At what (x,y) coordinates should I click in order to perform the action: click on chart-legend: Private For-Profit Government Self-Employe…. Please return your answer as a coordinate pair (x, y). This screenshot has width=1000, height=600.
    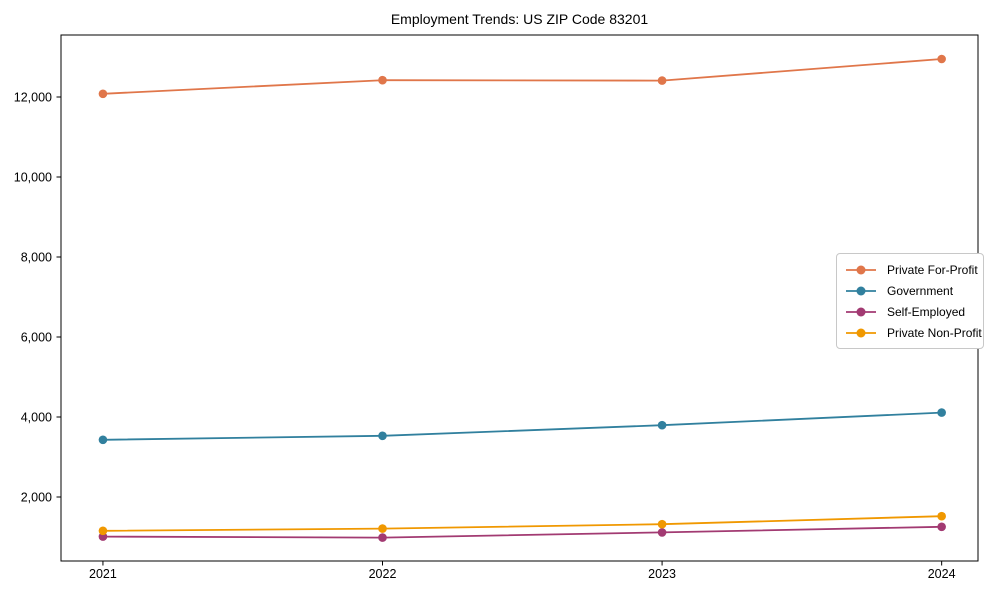
    Looking at the image, I should click on (910, 301).